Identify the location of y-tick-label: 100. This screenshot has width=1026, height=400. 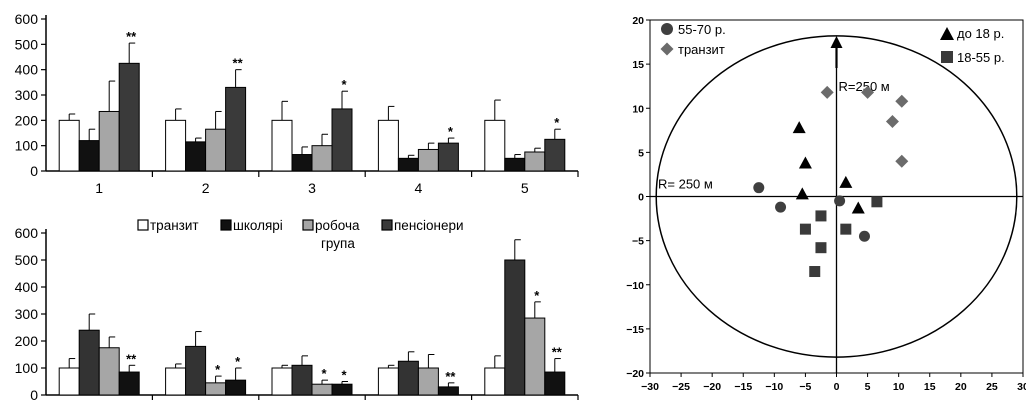
(27, 146).